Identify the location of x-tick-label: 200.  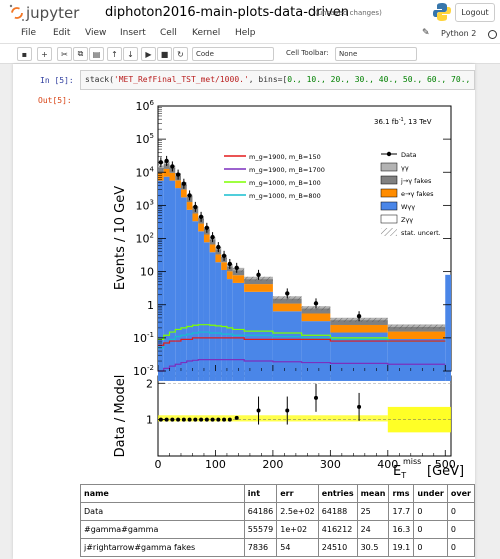
(272, 464).